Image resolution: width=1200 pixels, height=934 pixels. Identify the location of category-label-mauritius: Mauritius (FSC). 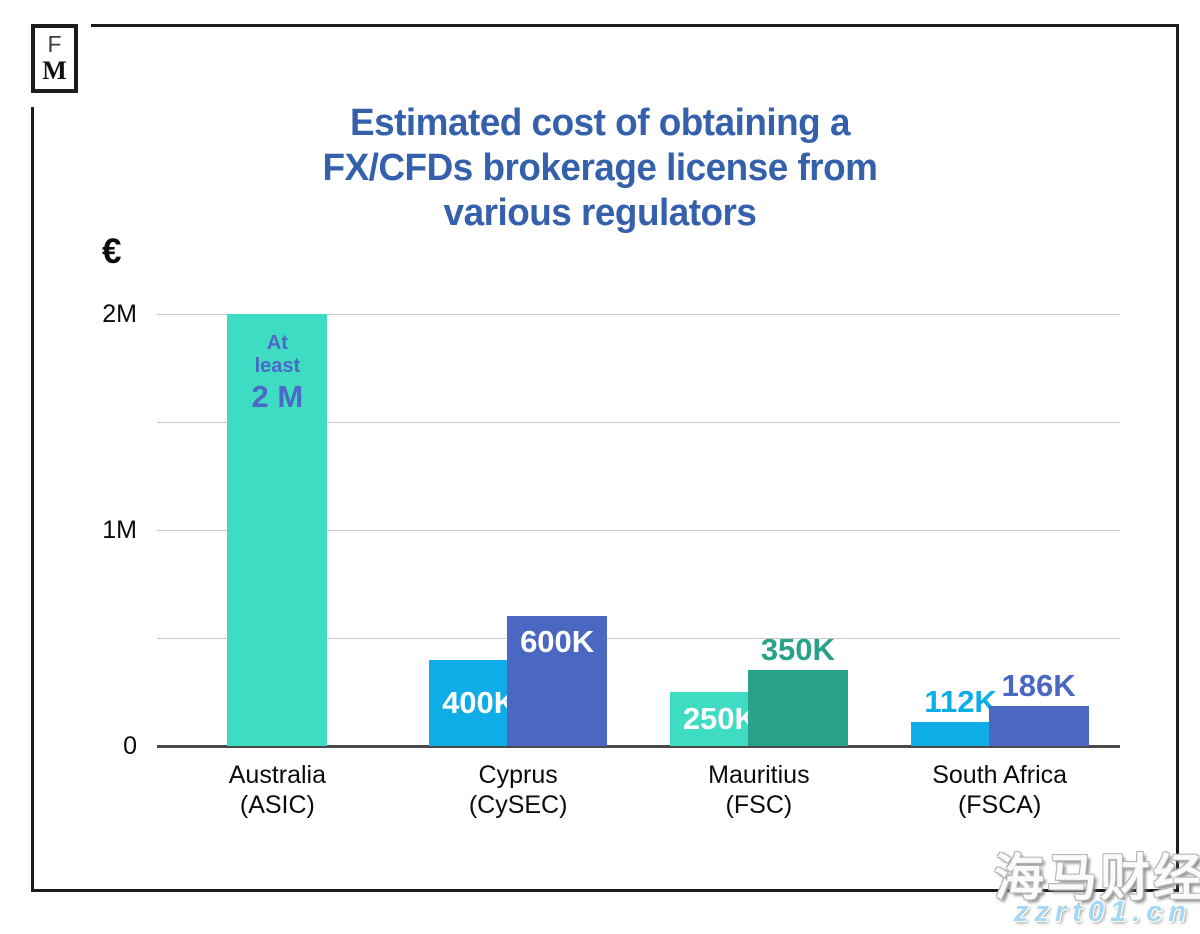
(759, 790).